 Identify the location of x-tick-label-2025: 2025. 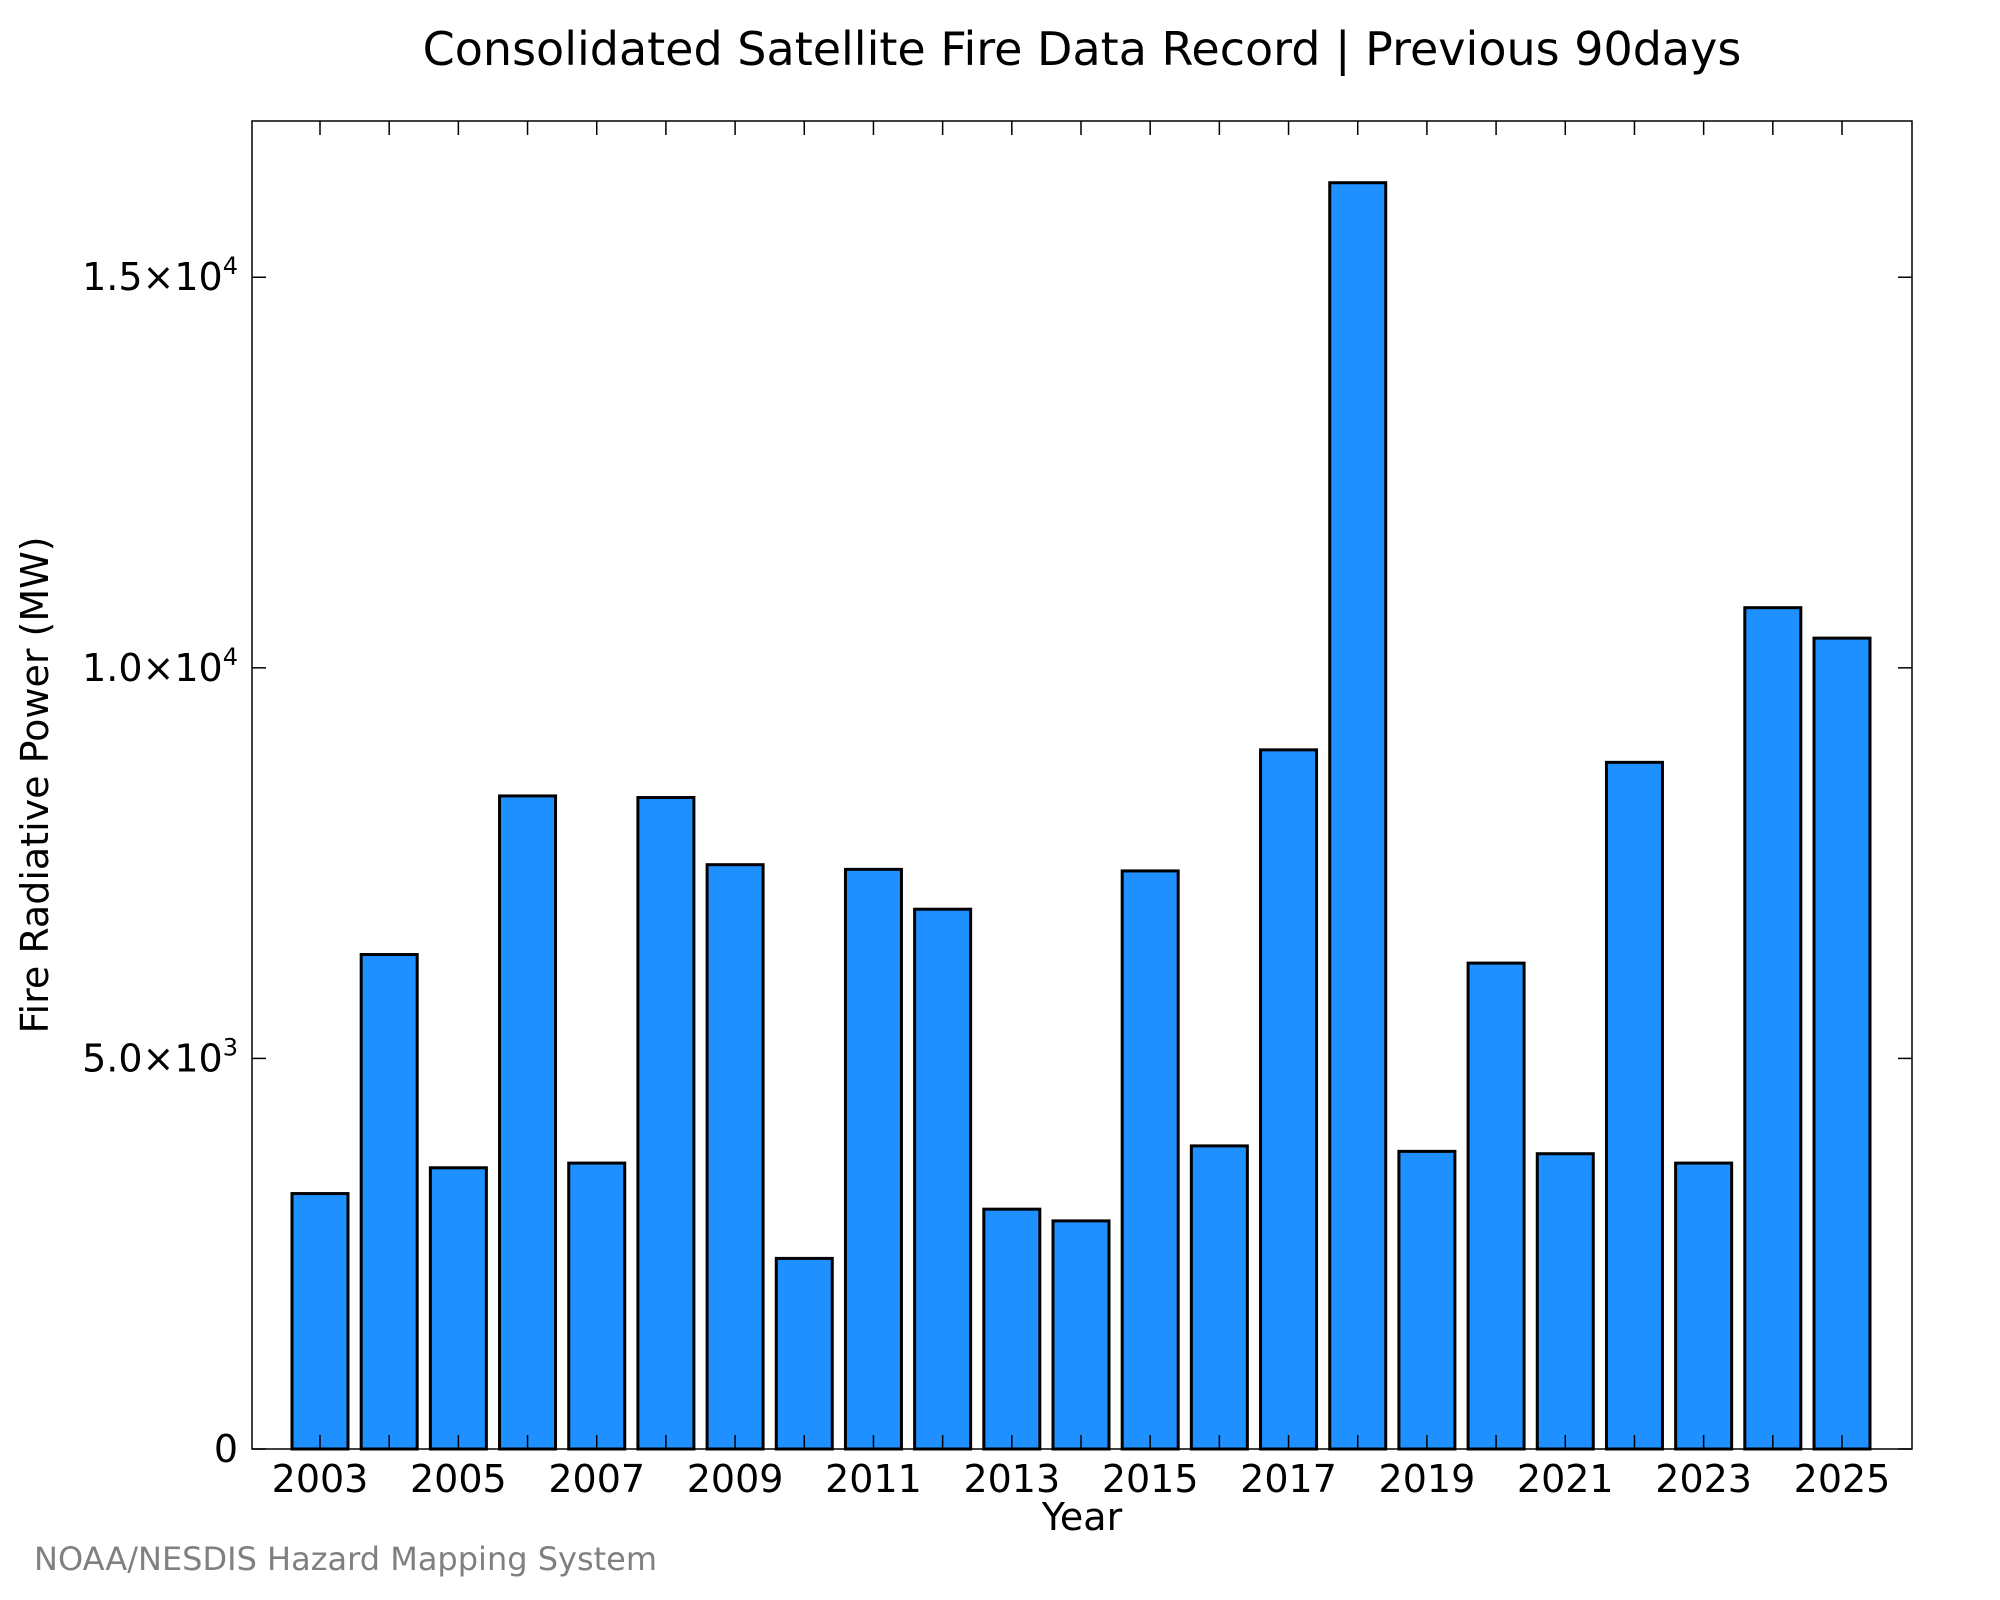
(1842, 1479).